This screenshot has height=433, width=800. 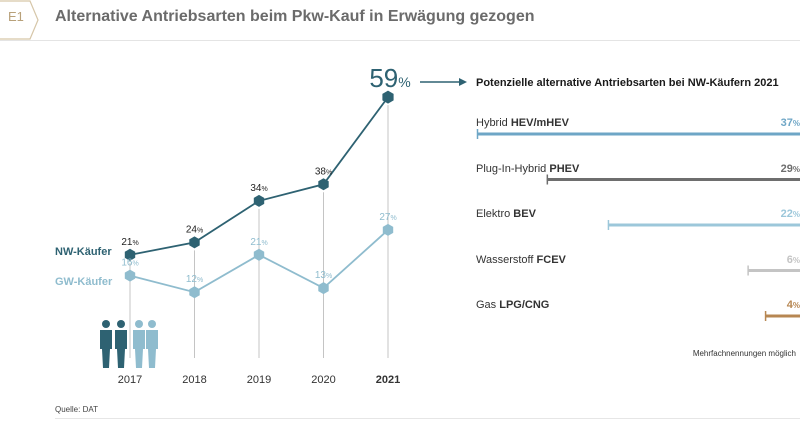 I want to click on bar-label: Gas LPG/CNG, so click(x=513, y=305).